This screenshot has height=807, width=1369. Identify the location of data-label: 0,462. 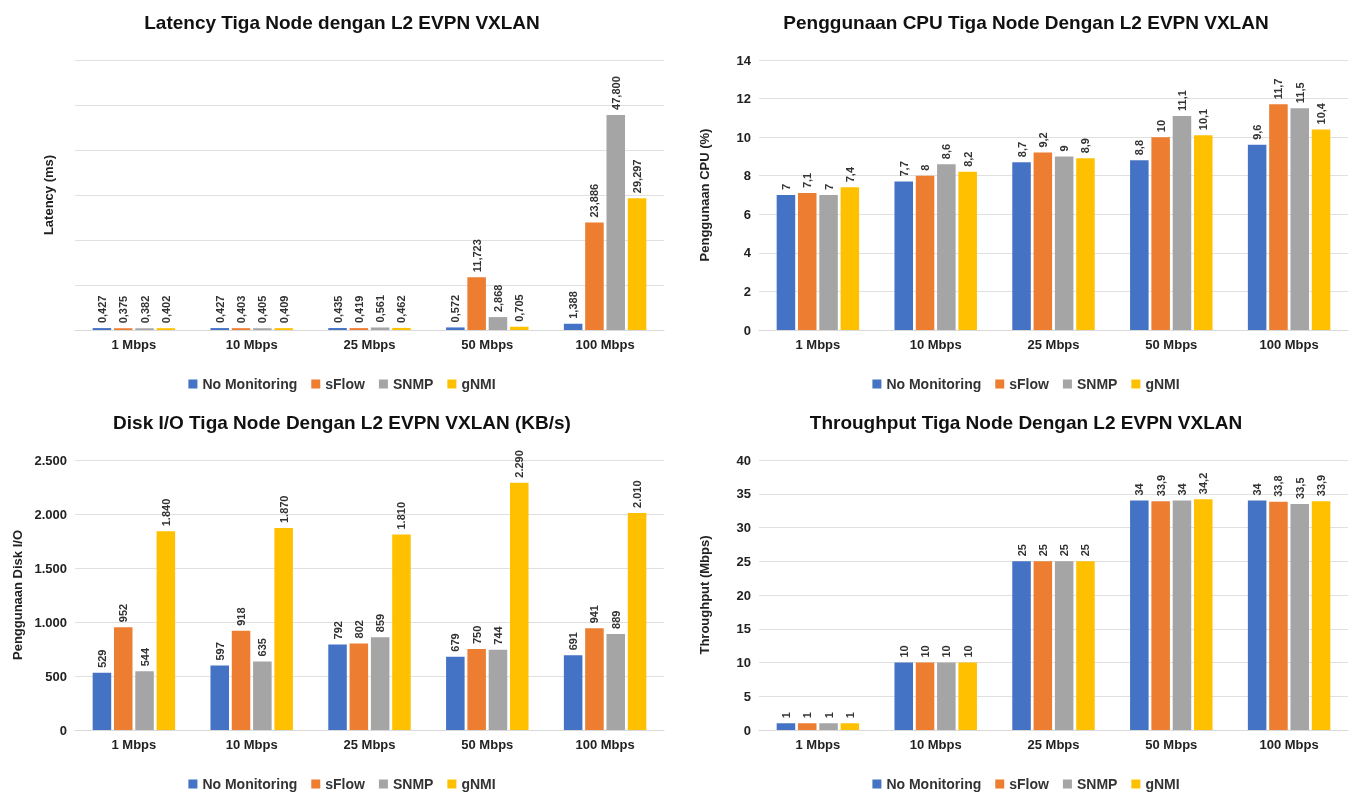
(401, 309).